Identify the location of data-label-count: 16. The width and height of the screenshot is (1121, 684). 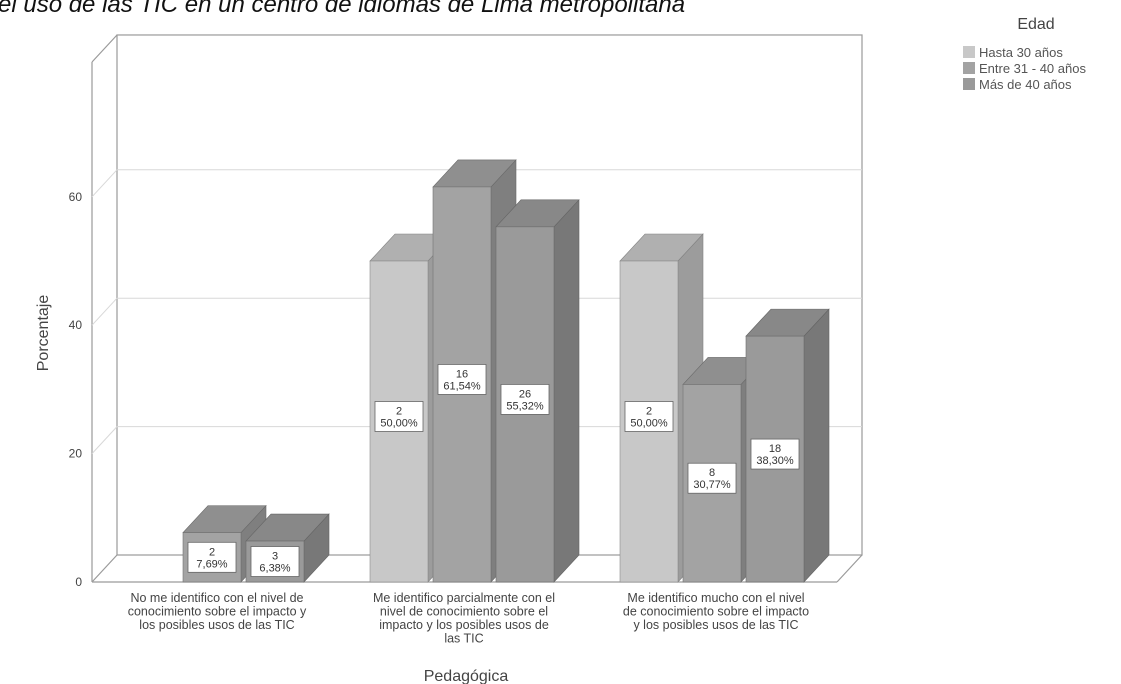
(462, 374).